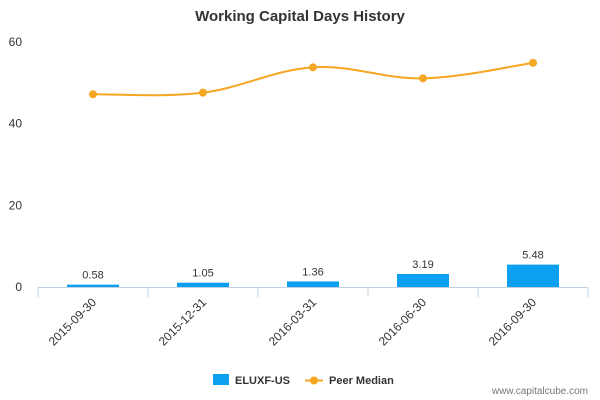 The width and height of the screenshot is (600, 400). What do you see at coordinates (300, 16) in the screenshot?
I see `chart-title: Working Capital Days History` at bounding box center [300, 16].